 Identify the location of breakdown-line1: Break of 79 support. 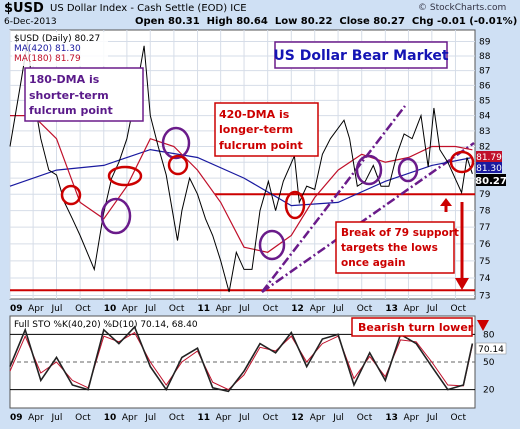
(400, 233).